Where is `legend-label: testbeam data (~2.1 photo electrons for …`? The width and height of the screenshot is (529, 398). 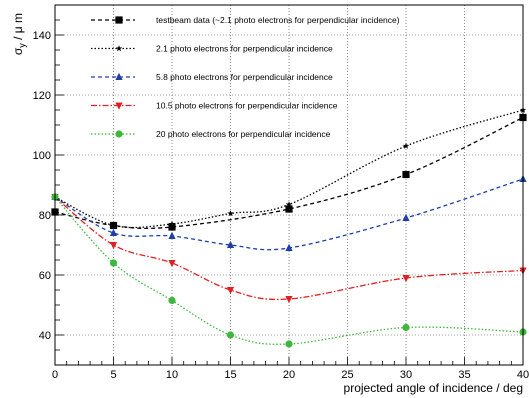
legend-label: testbeam data (~2.1 photo electrons for … is located at coordinates (278, 20).